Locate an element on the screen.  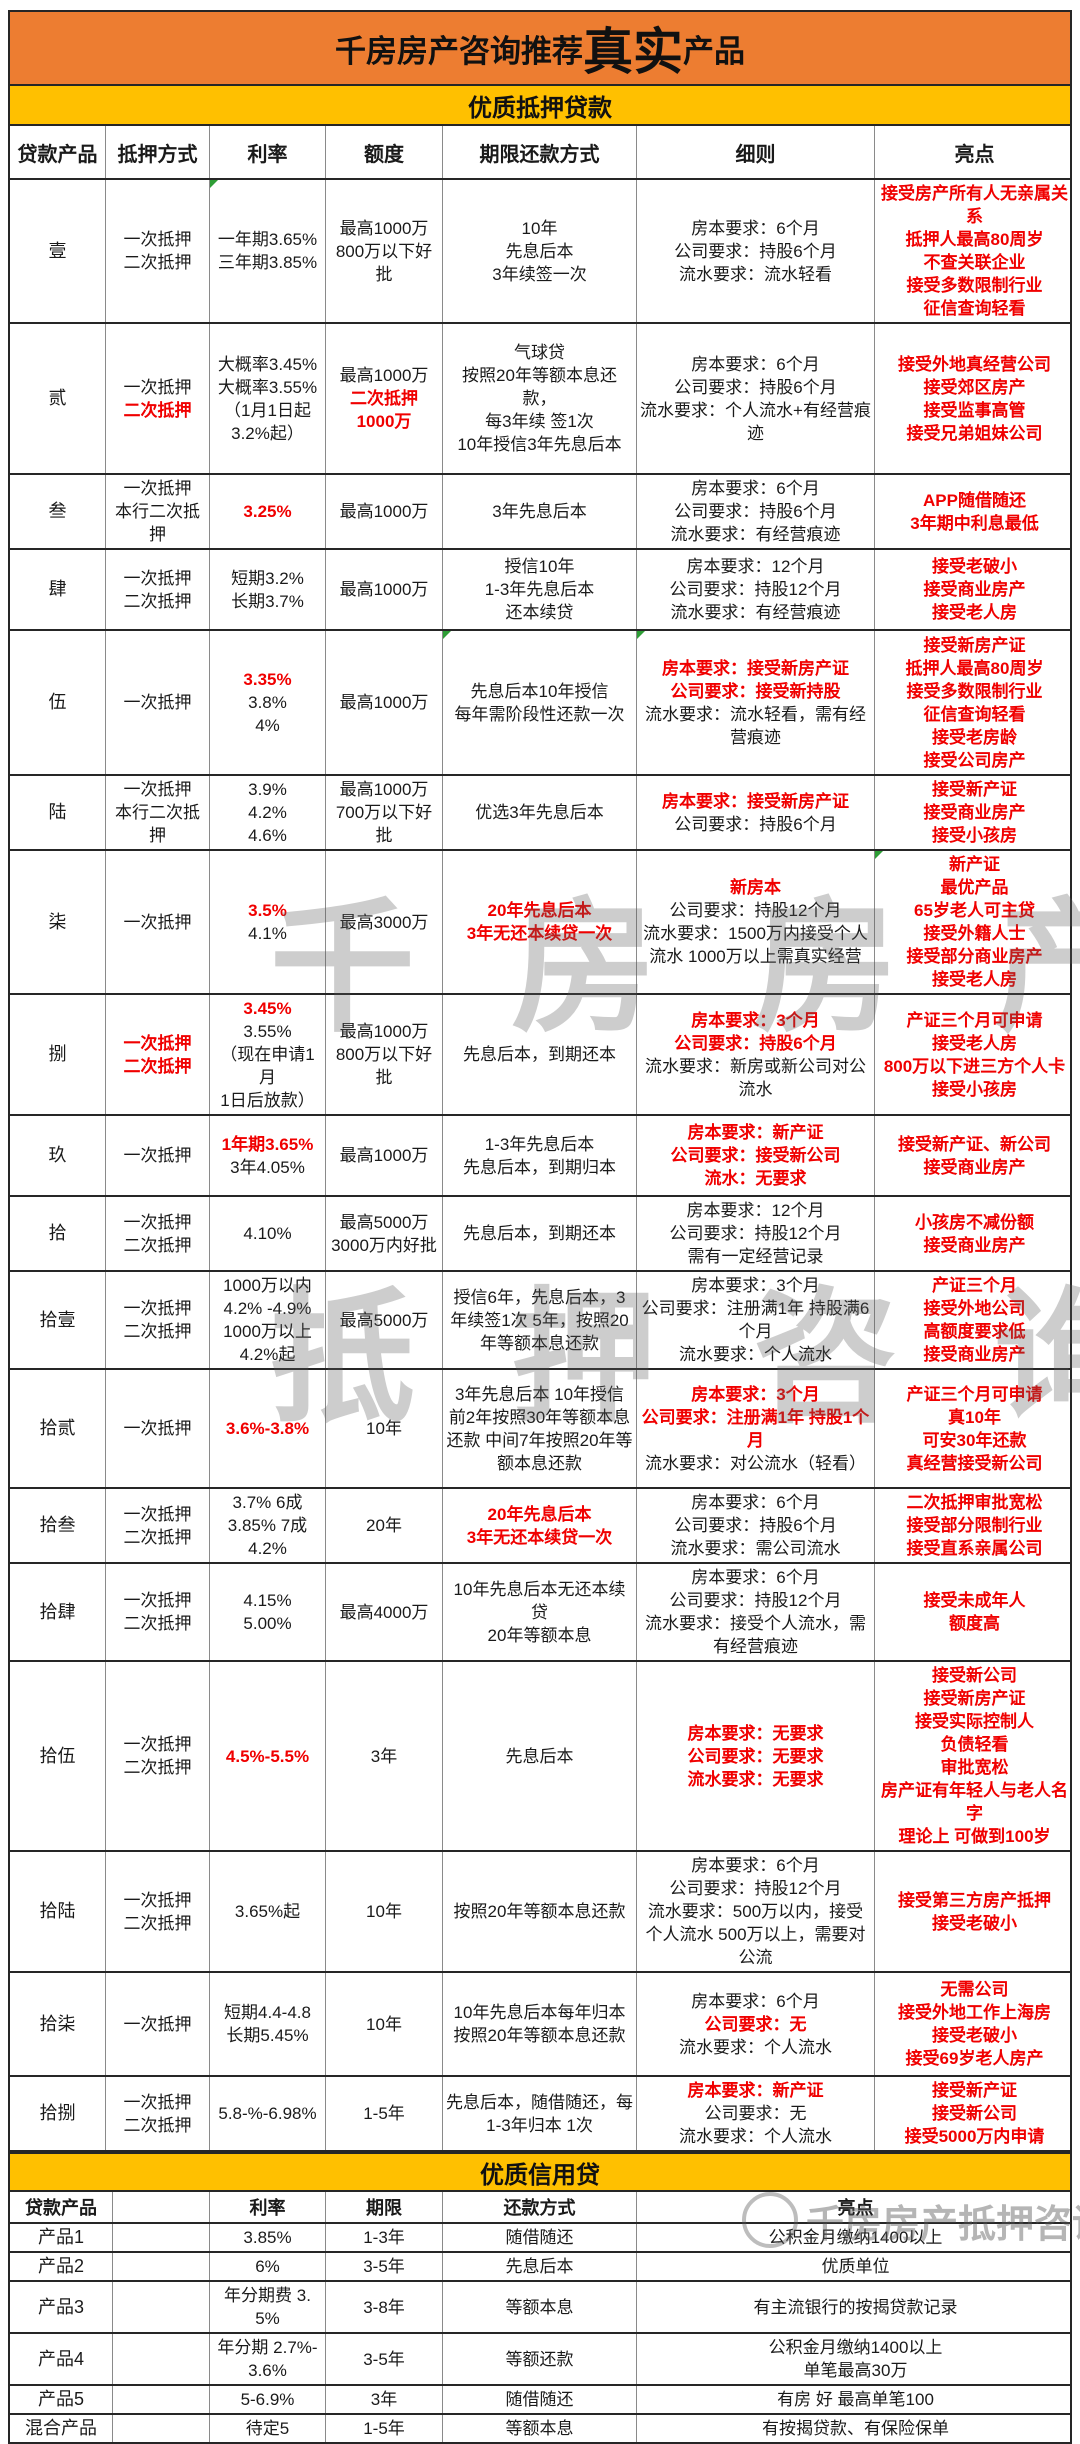
cell-line: 最优产品 is located at coordinates (974, 887).